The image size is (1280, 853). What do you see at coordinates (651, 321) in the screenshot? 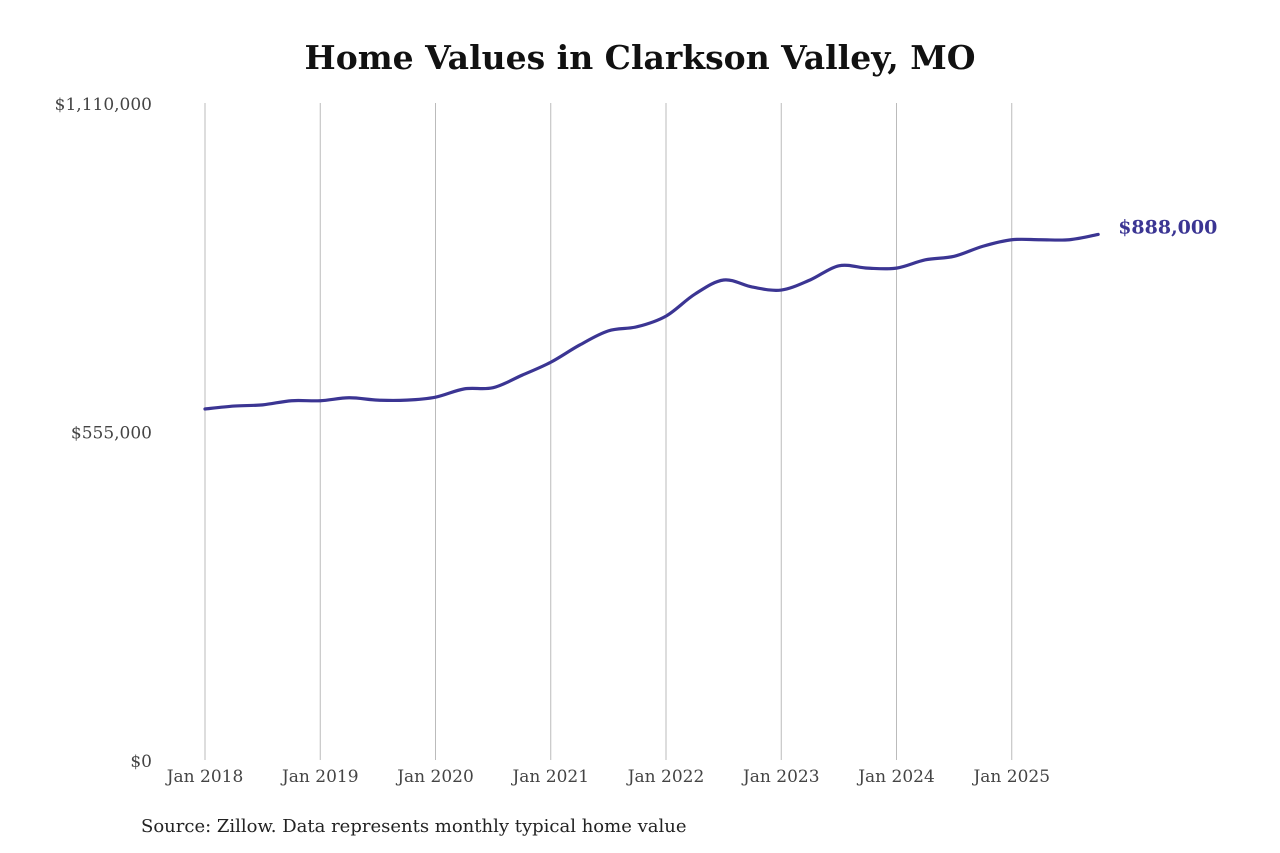
I see `series-line` at bounding box center [651, 321].